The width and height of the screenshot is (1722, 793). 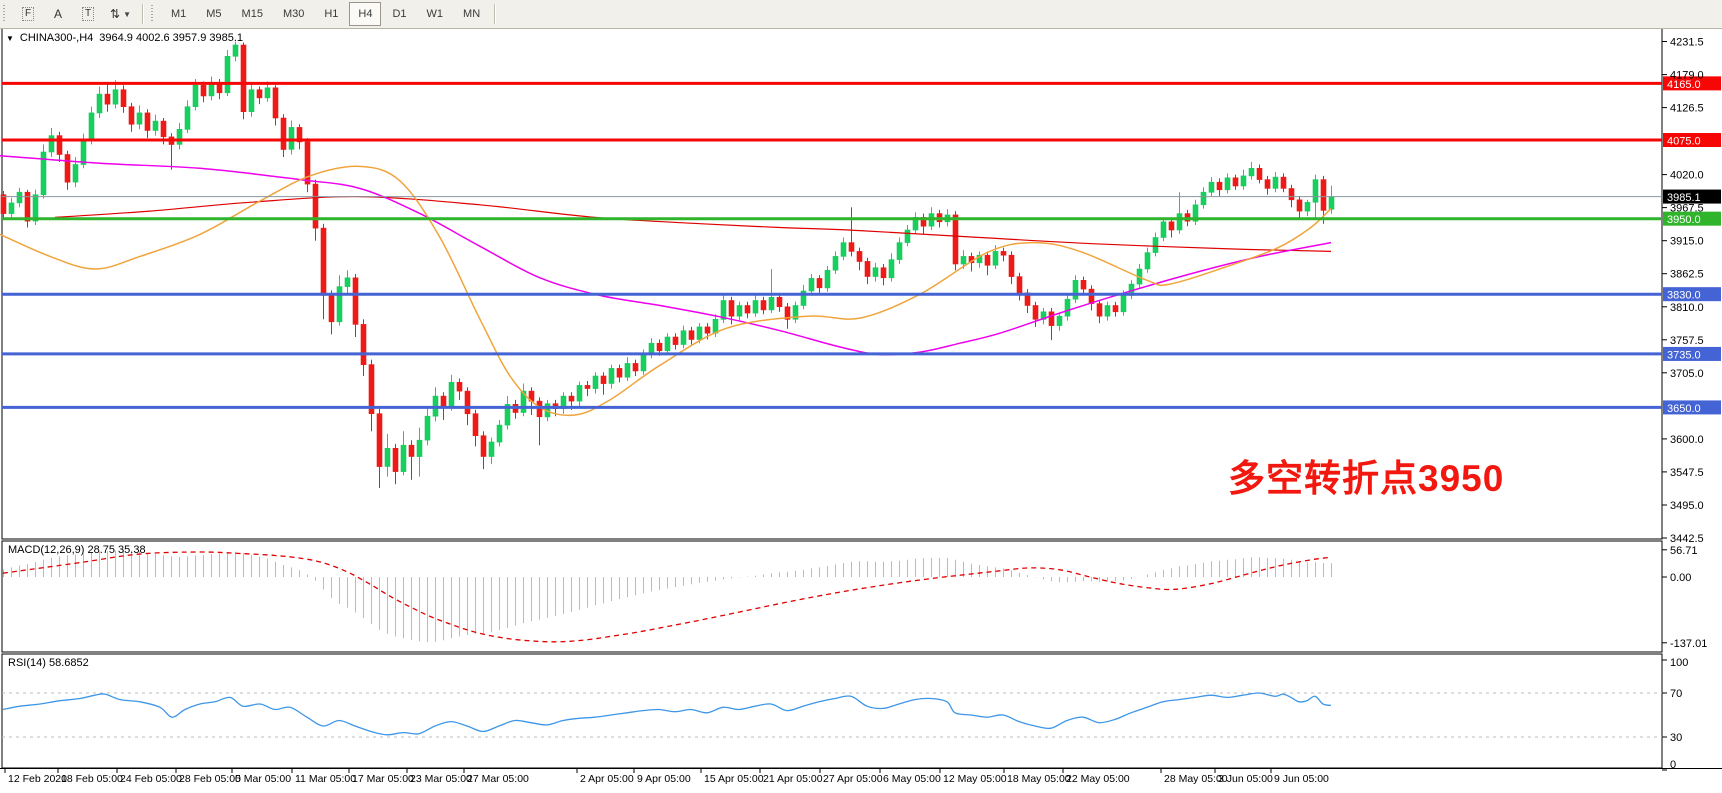 What do you see at coordinates (1687, 176) in the screenshot?
I see `svg-text: 4020.0` at bounding box center [1687, 176].